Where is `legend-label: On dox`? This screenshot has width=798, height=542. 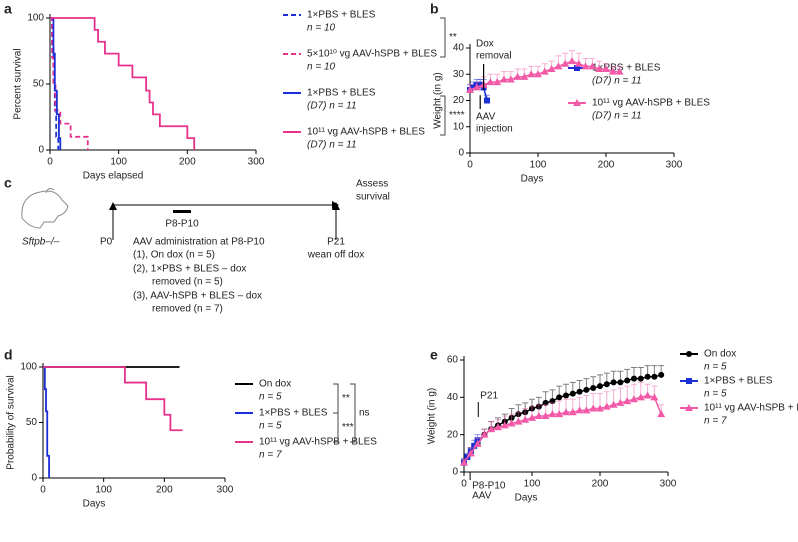
legend-label: On dox is located at coordinates (275, 384).